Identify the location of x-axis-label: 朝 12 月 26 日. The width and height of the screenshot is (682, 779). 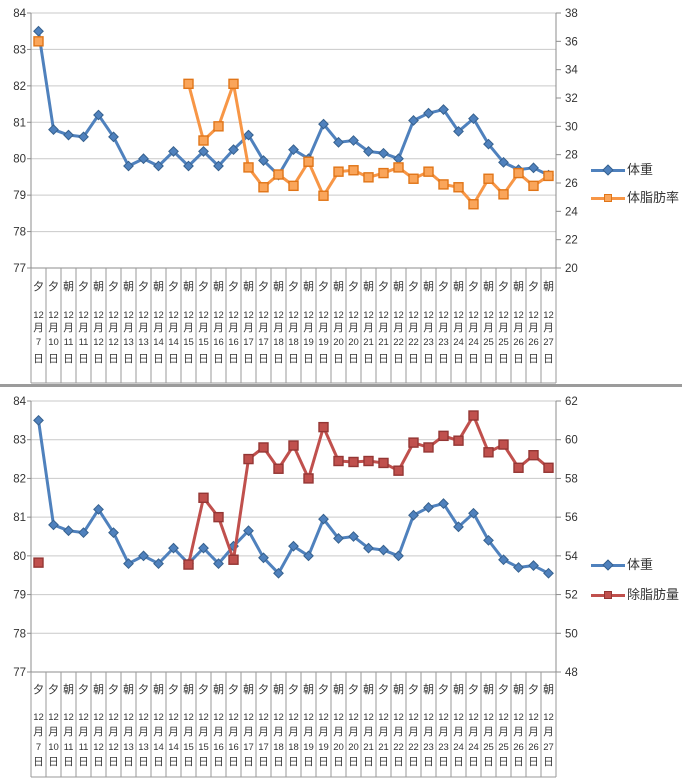
(518, 725).